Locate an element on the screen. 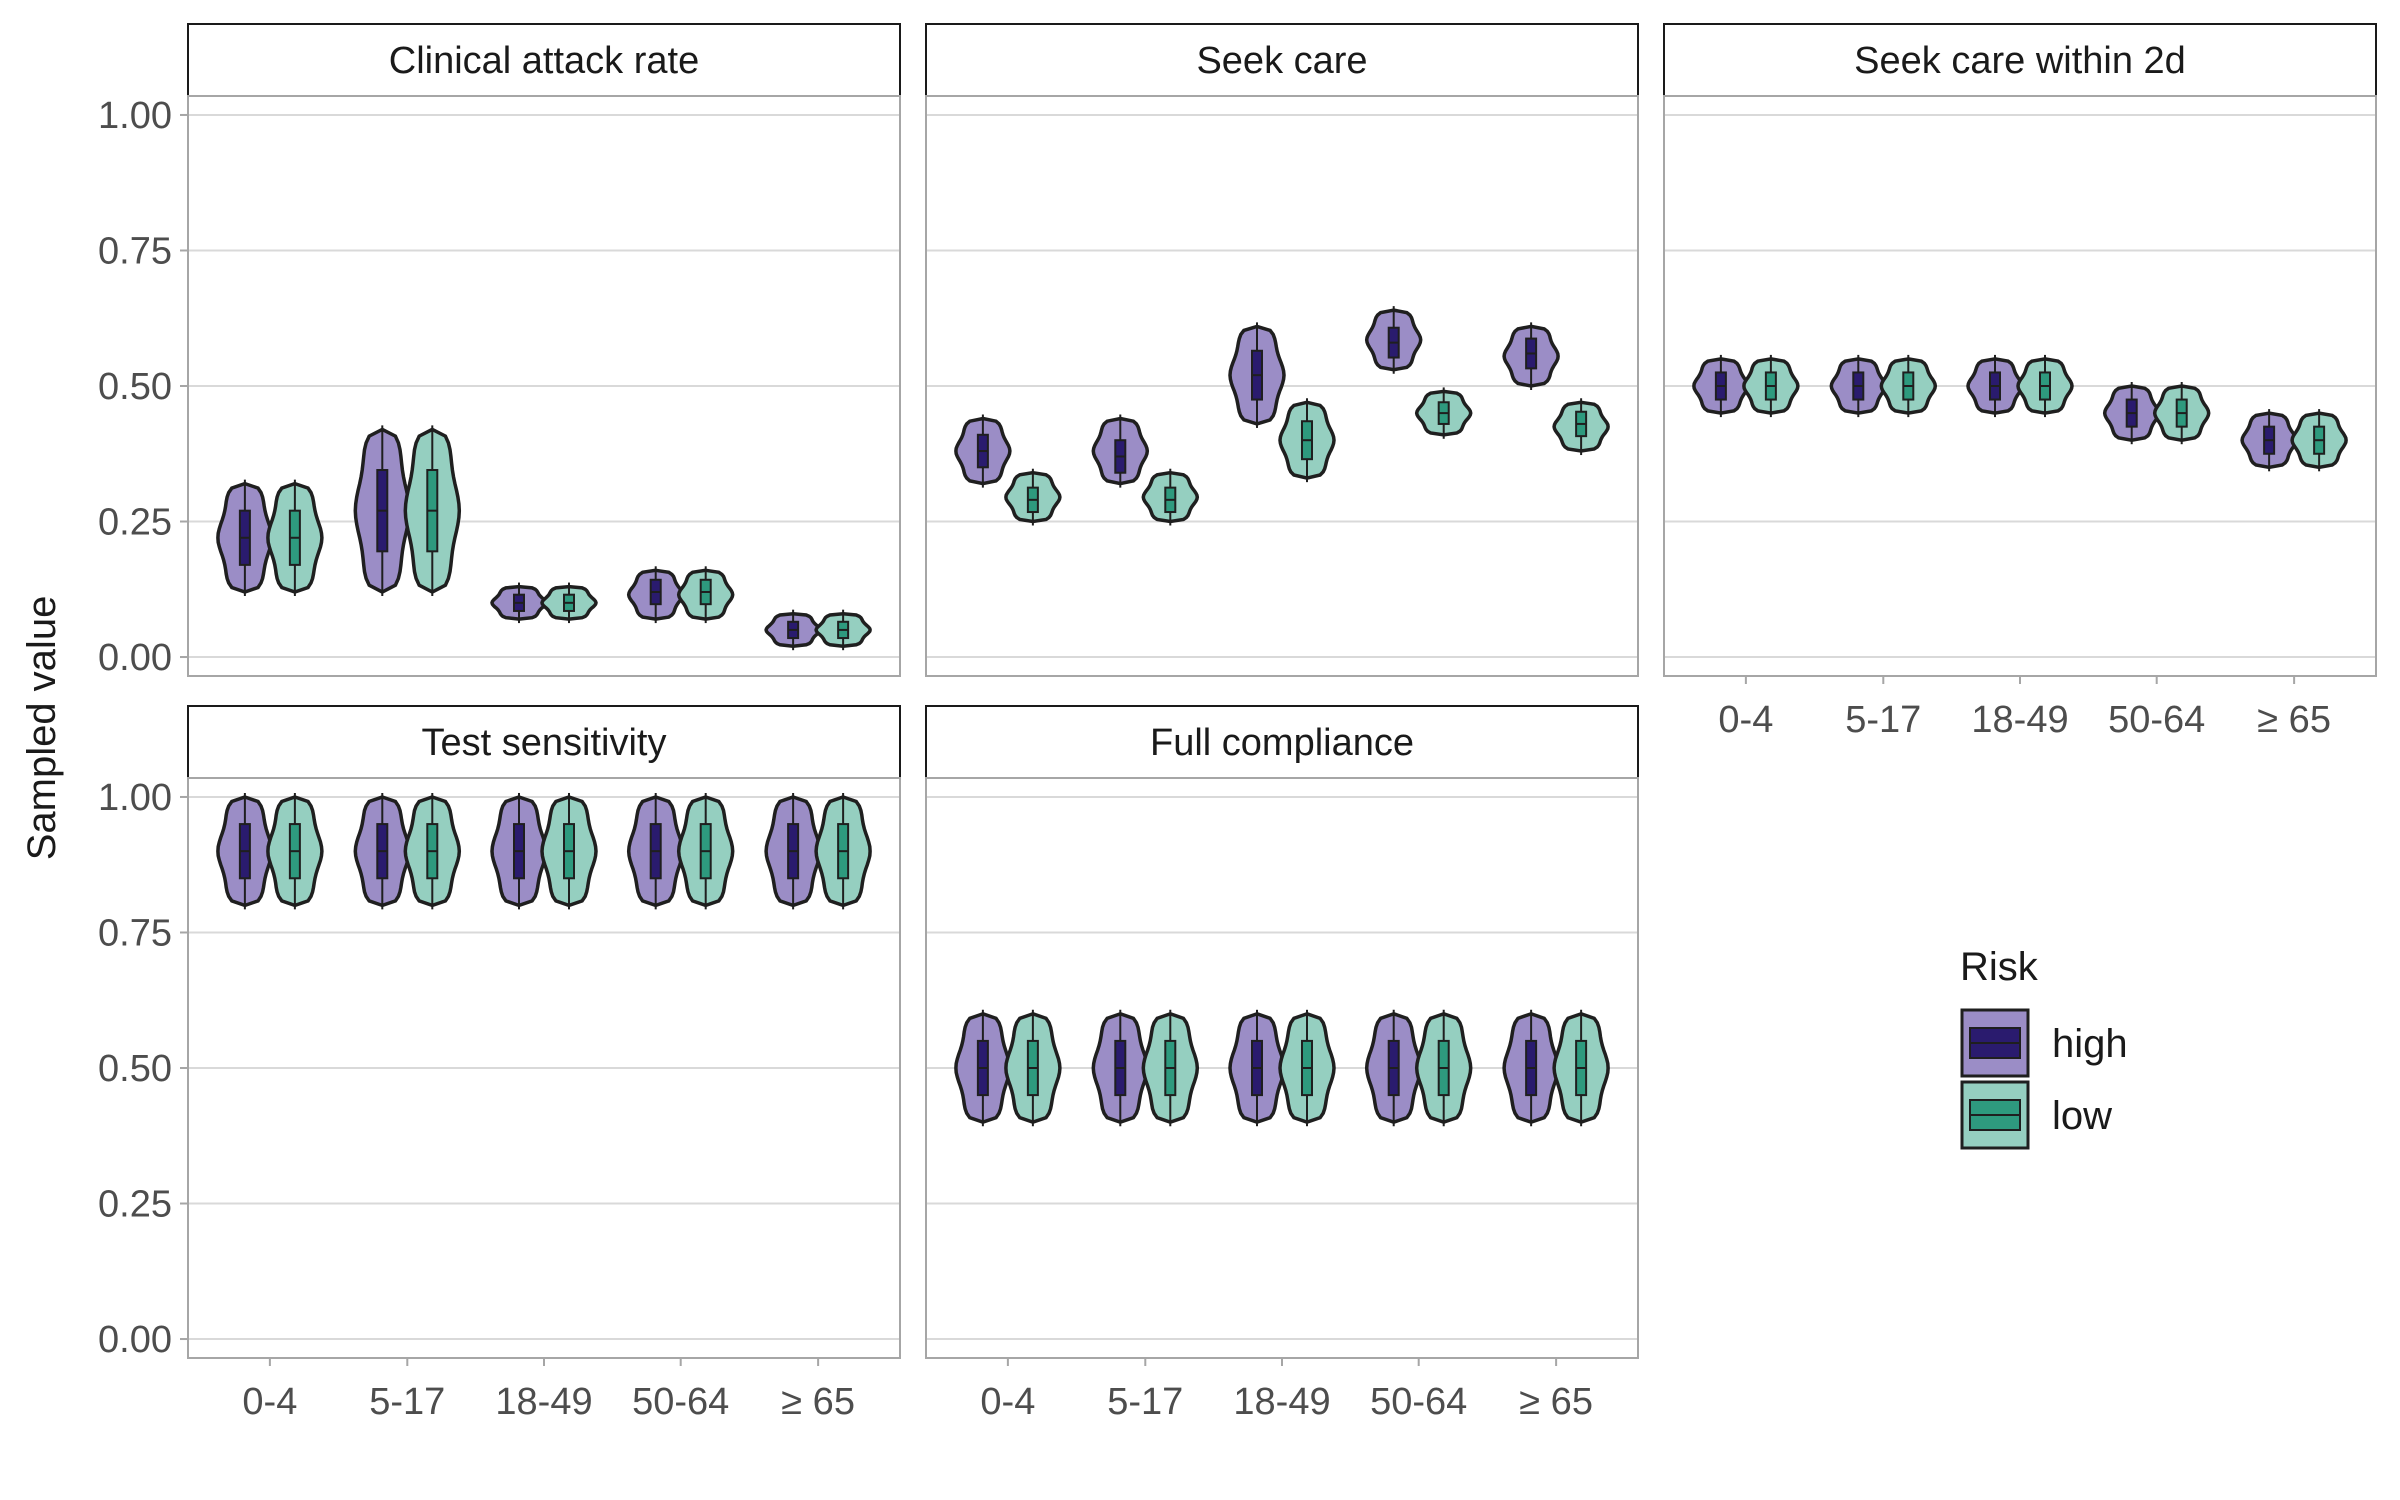 This screenshot has height=1500, width=2400. panel-title: Full compliance is located at coordinates (1282, 743).